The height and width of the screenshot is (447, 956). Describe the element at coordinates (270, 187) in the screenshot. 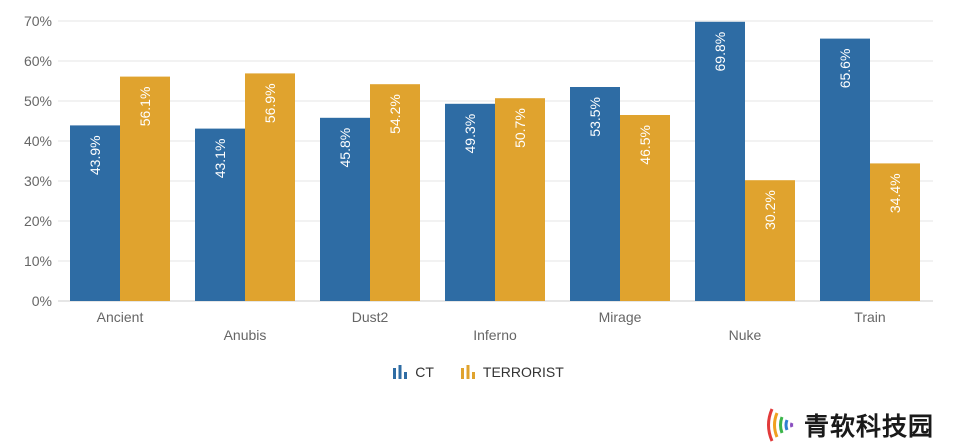

I see `bar-terrorist-anubis` at that location.